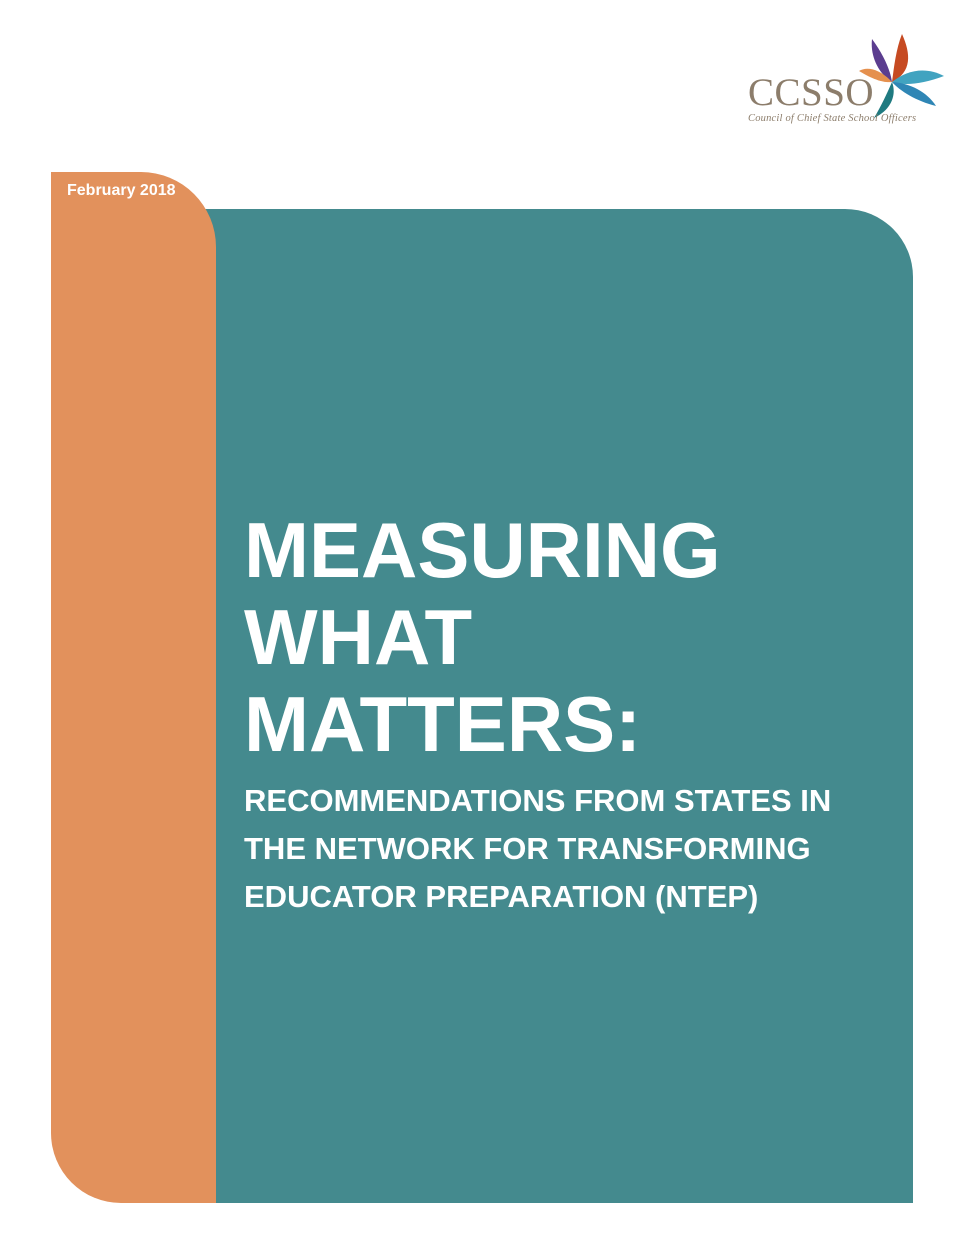 The width and height of the screenshot is (972, 1260). What do you see at coordinates (121, 190) in the screenshot?
I see `publication-date-label: February 2018` at bounding box center [121, 190].